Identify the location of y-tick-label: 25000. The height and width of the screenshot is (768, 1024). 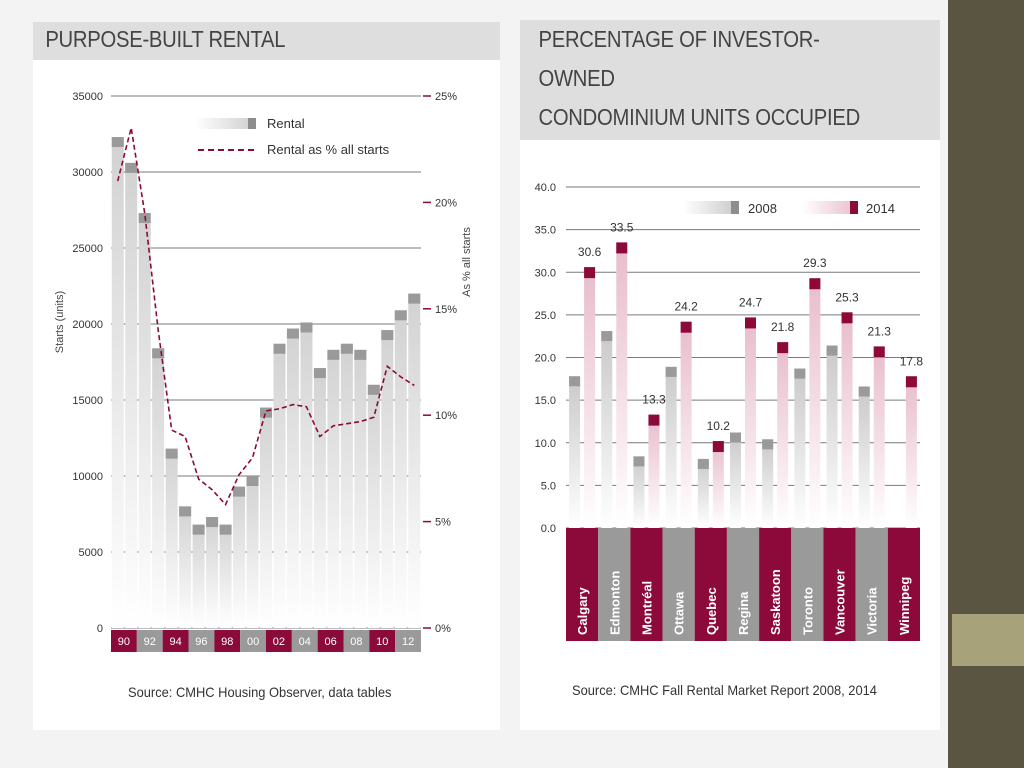
(87, 249).